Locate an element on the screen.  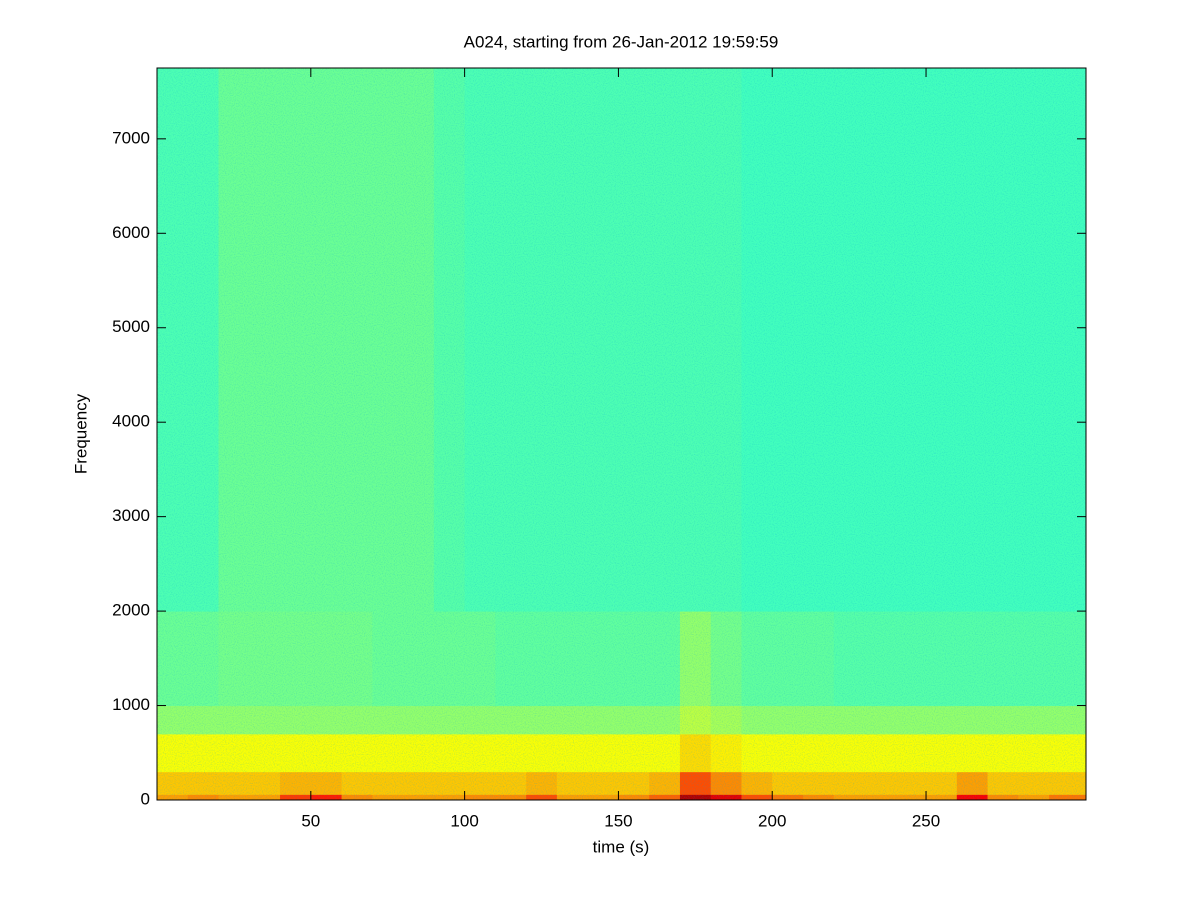
x-tick-label: 100 is located at coordinates (464, 820).